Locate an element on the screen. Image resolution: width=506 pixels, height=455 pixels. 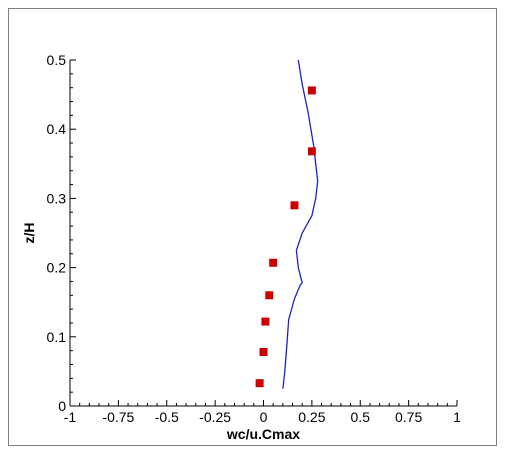
series-layer is located at coordinates (287, 224).